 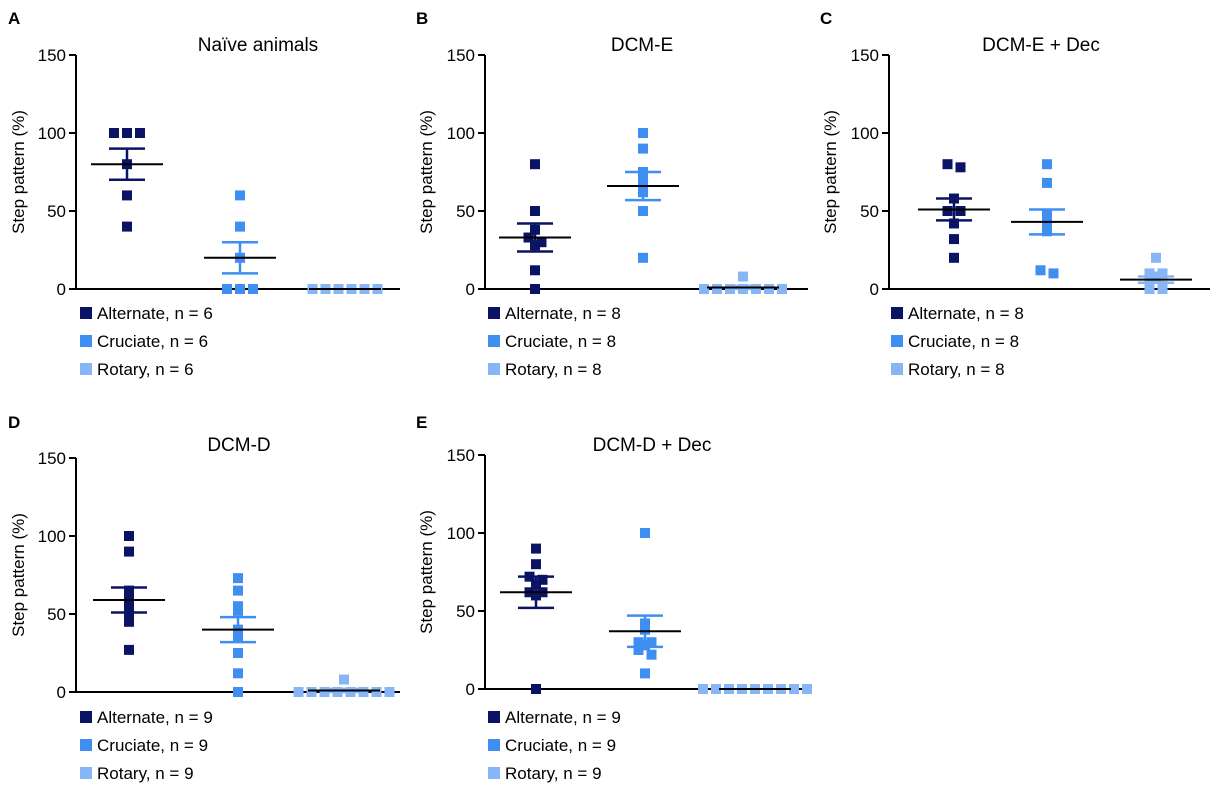 What do you see at coordinates (421, 422) in the screenshot?
I see `panel-letter: E` at bounding box center [421, 422].